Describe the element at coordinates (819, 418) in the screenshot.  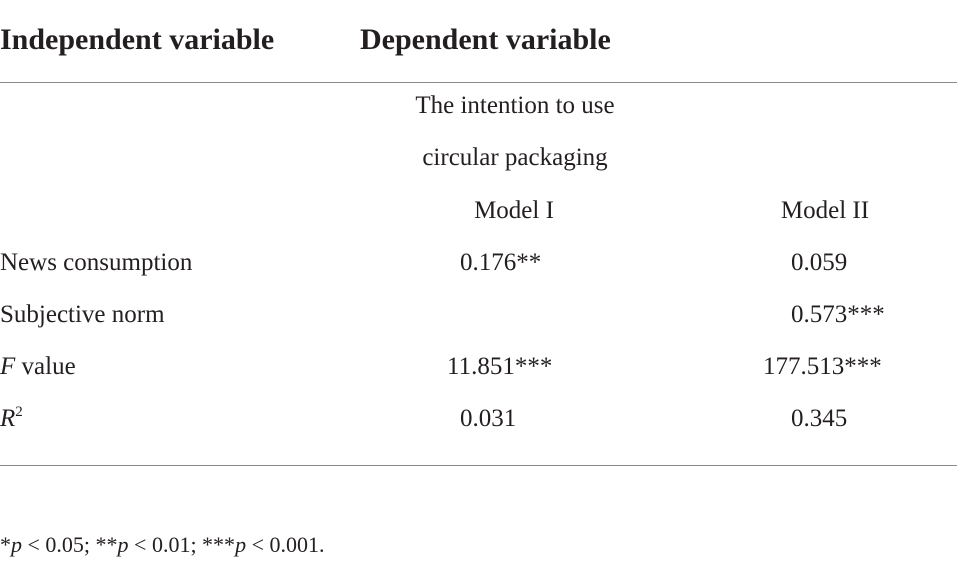
I see `cell: 0.345` at that location.